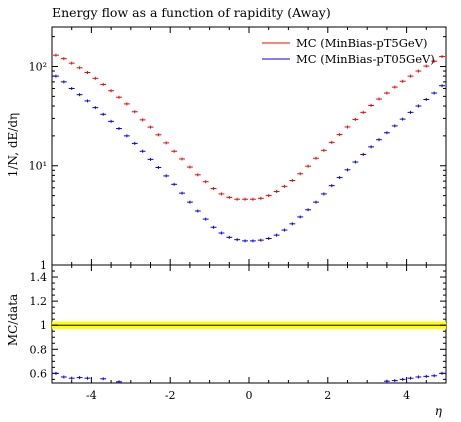 The width and height of the screenshot is (461, 422). Describe the element at coordinates (365, 59) in the screenshot. I see `legend-label-blue: MC (MinBias-pT05GeV)` at that location.